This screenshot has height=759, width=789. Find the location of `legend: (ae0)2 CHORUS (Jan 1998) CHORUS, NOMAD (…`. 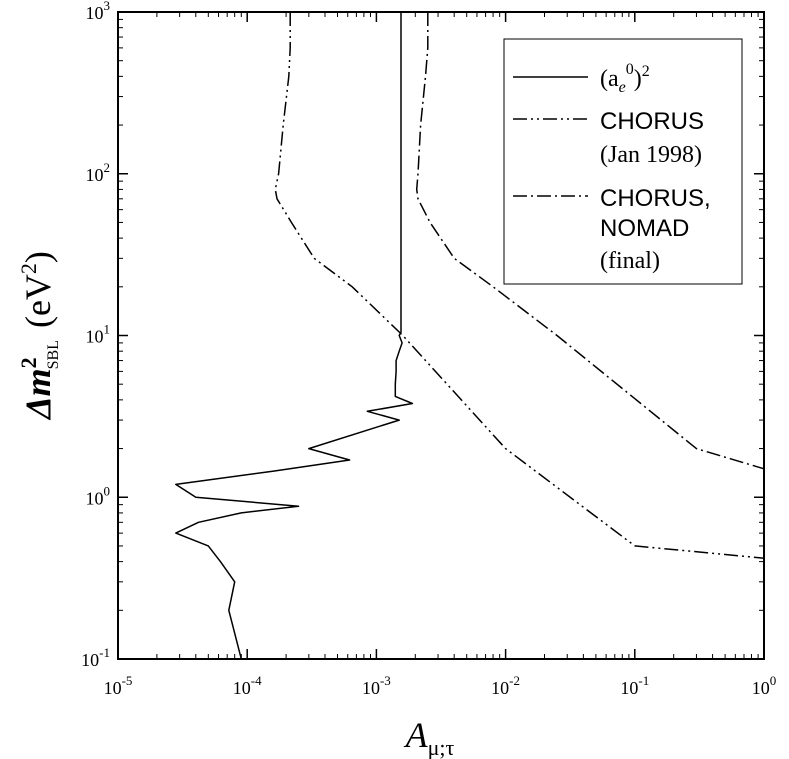

legend: (ae0)2 CHORUS (Jan 1998) CHORUS, NOMAD (… is located at coordinates (623, 161).